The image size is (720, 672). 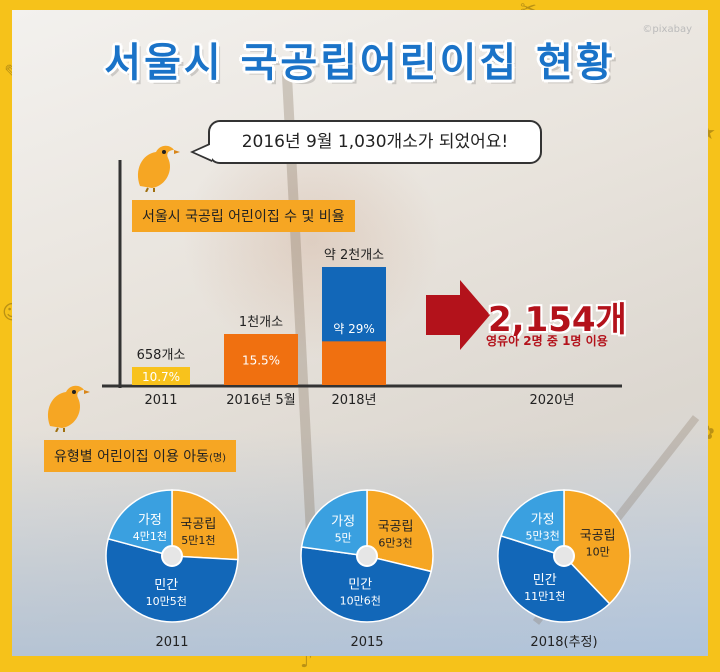 What do you see at coordinates (563, 642) in the screenshot?
I see `pie-year-label: 2018(추정)` at bounding box center [563, 642].